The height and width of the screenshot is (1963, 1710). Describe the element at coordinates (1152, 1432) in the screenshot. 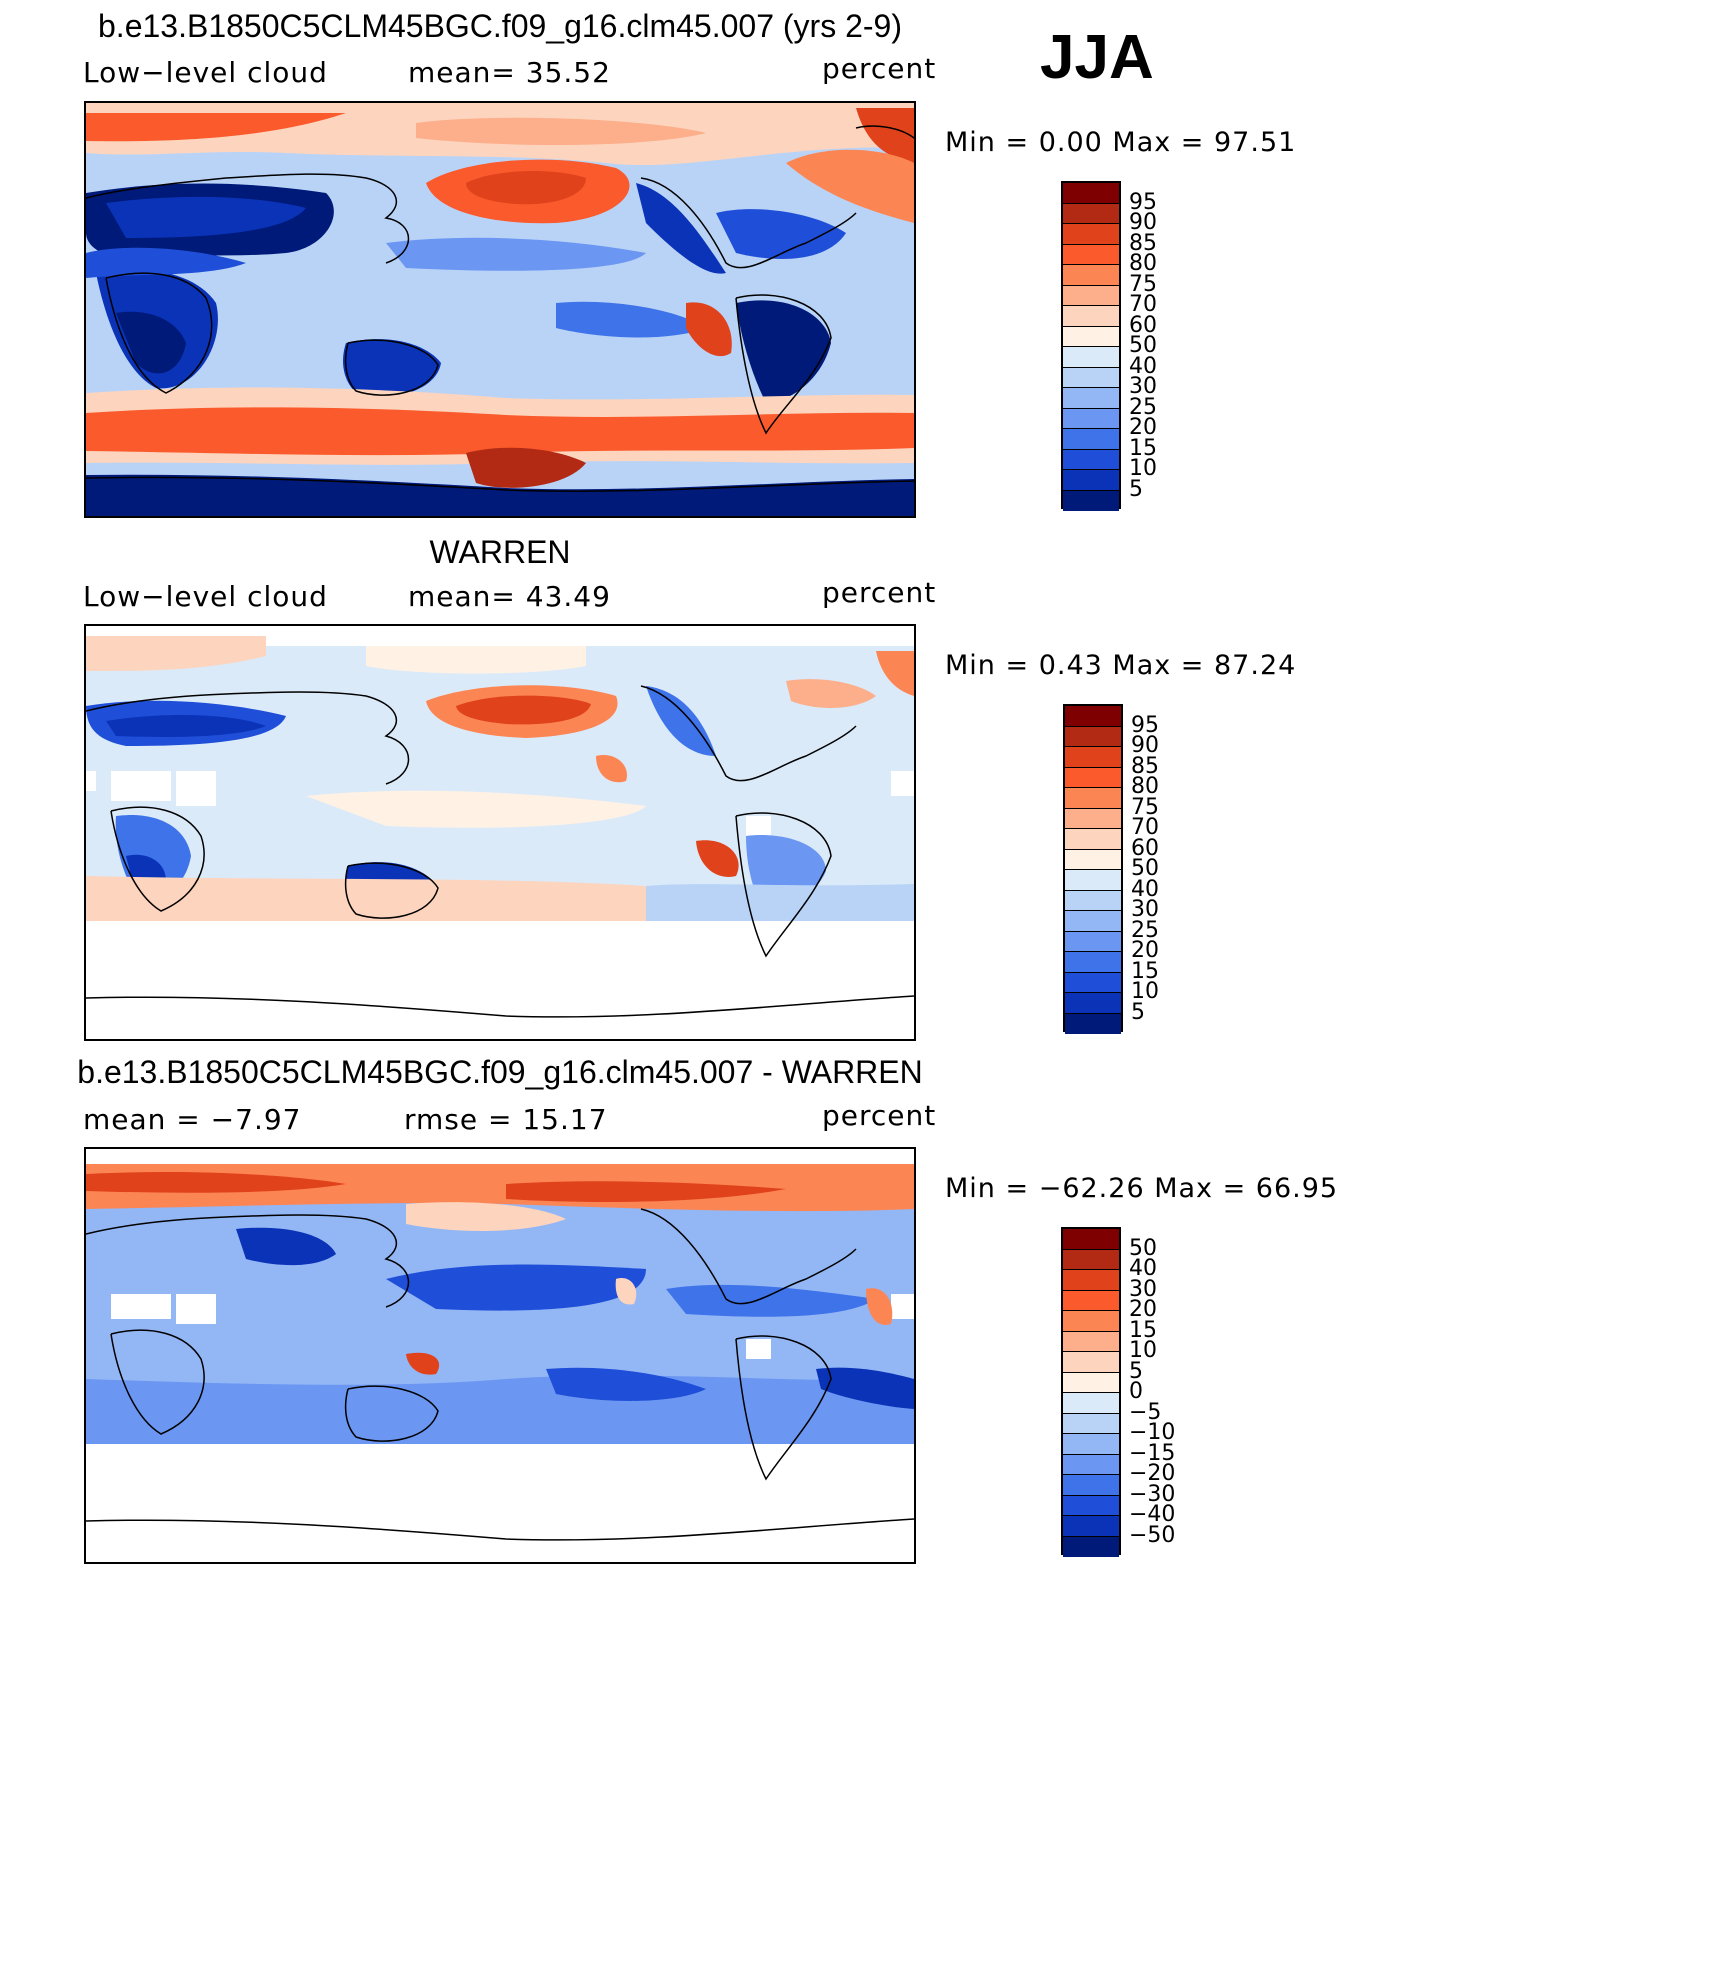

I see `colorbar-tick-label: −10` at that location.